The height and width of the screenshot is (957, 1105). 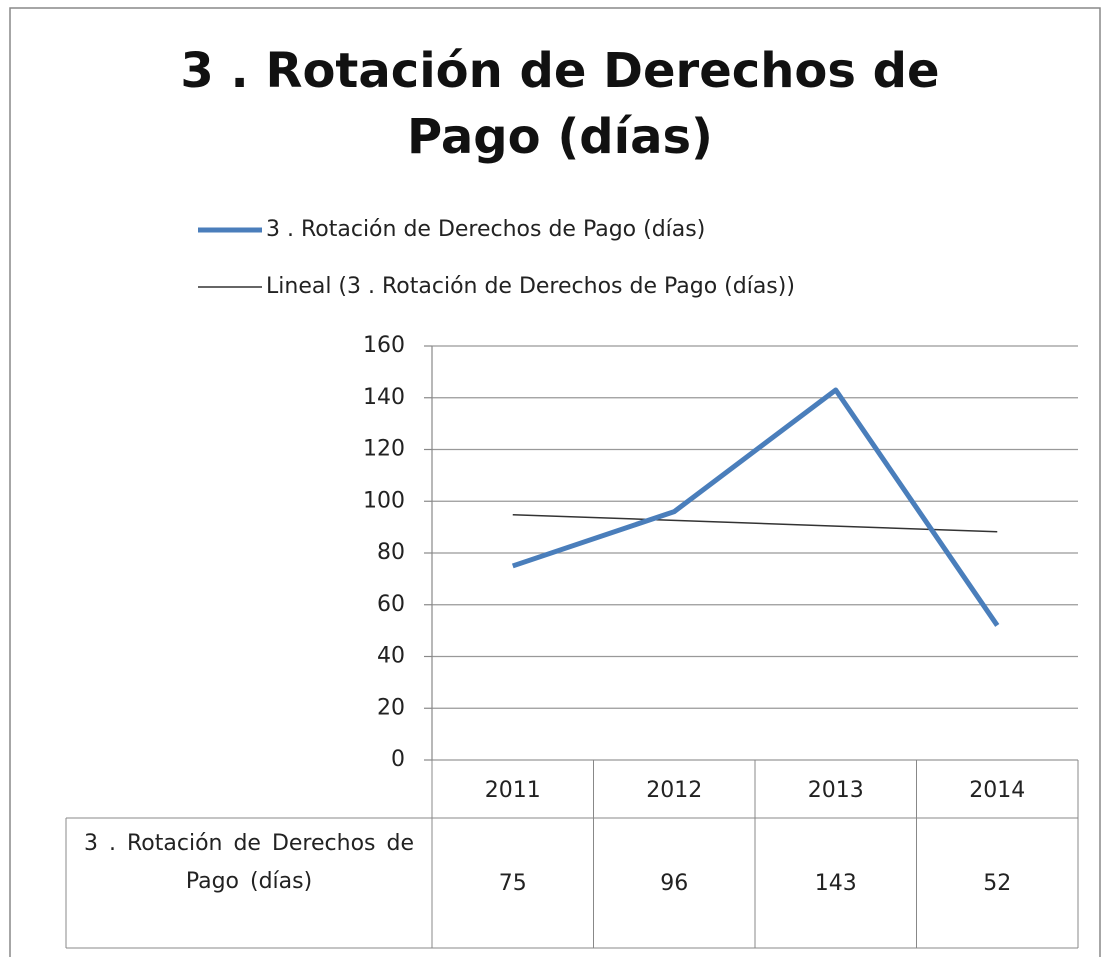 What do you see at coordinates (391, 604) in the screenshot?
I see `y-tick-label: 60` at bounding box center [391, 604].